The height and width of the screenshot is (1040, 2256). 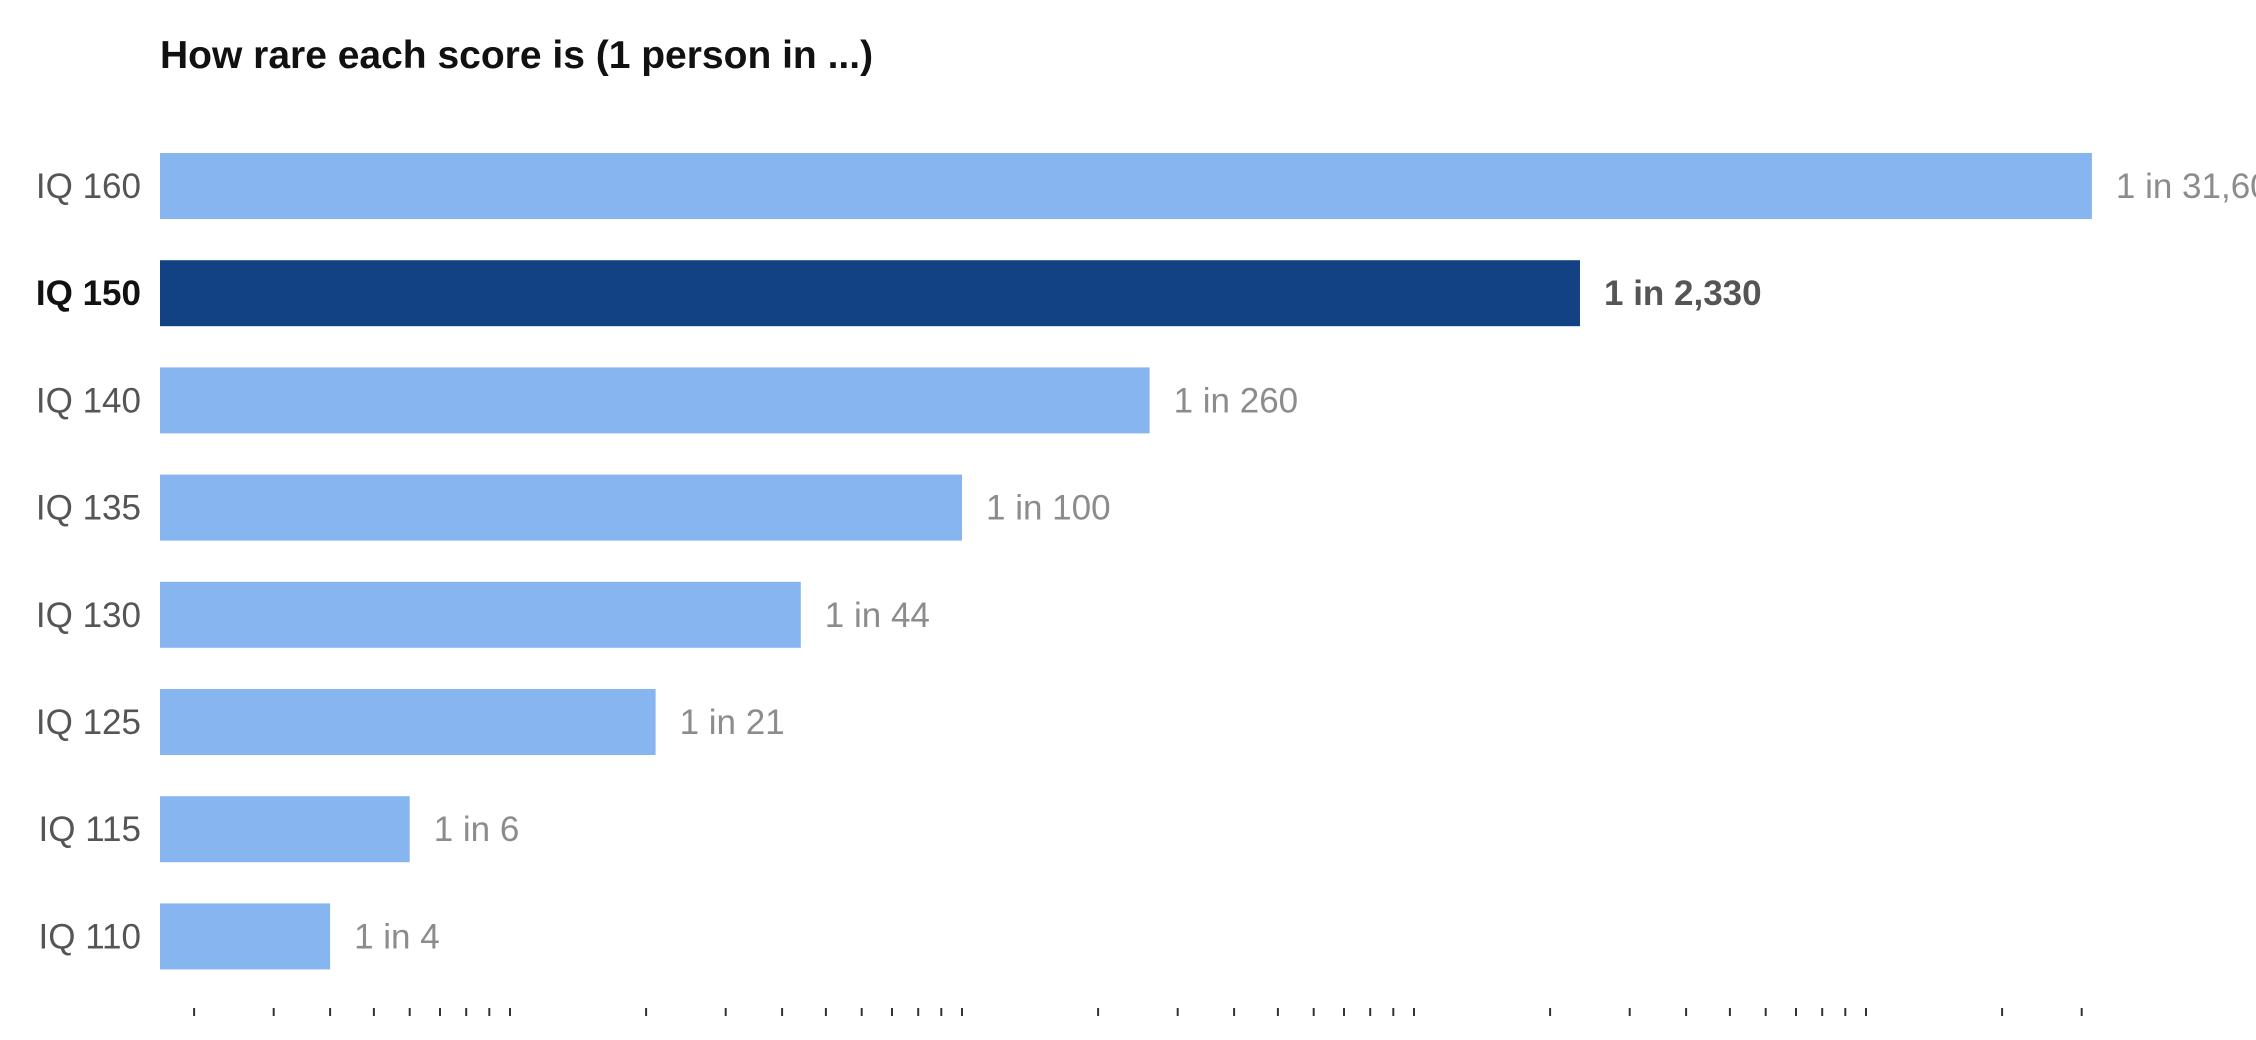 What do you see at coordinates (2186, 186) in the screenshot?
I see `value-label: 1 in 31,600` at bounding box center [2186, 186].